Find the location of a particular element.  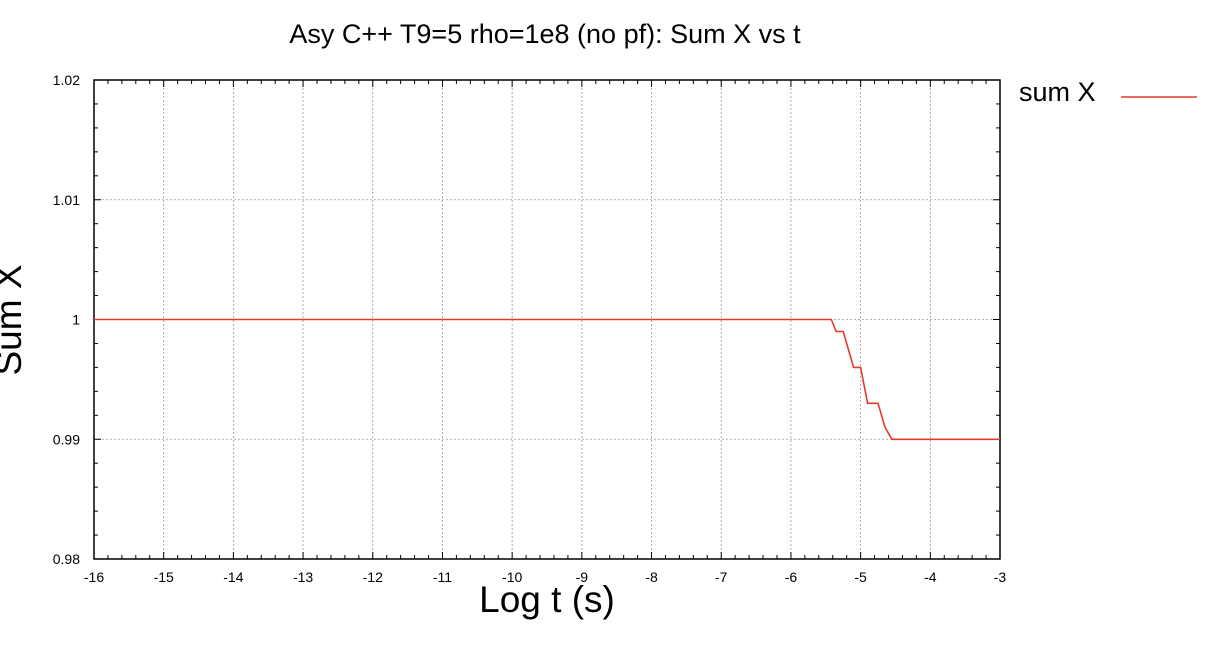

x-tick-label: -3 is located at coordinates (1000, 577).